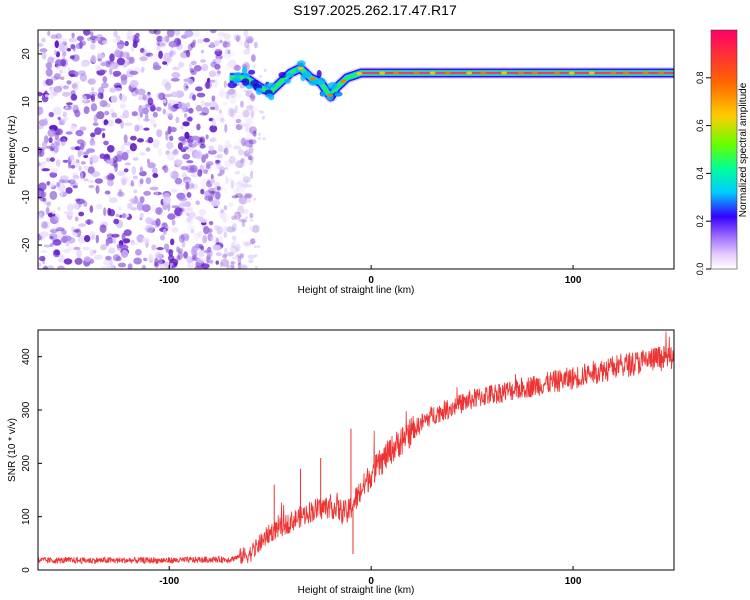 The image size is (750, 600). Describe the element at coordinates (169, 581) in the screenshot. I see `x-tick-label: -100` at that location.